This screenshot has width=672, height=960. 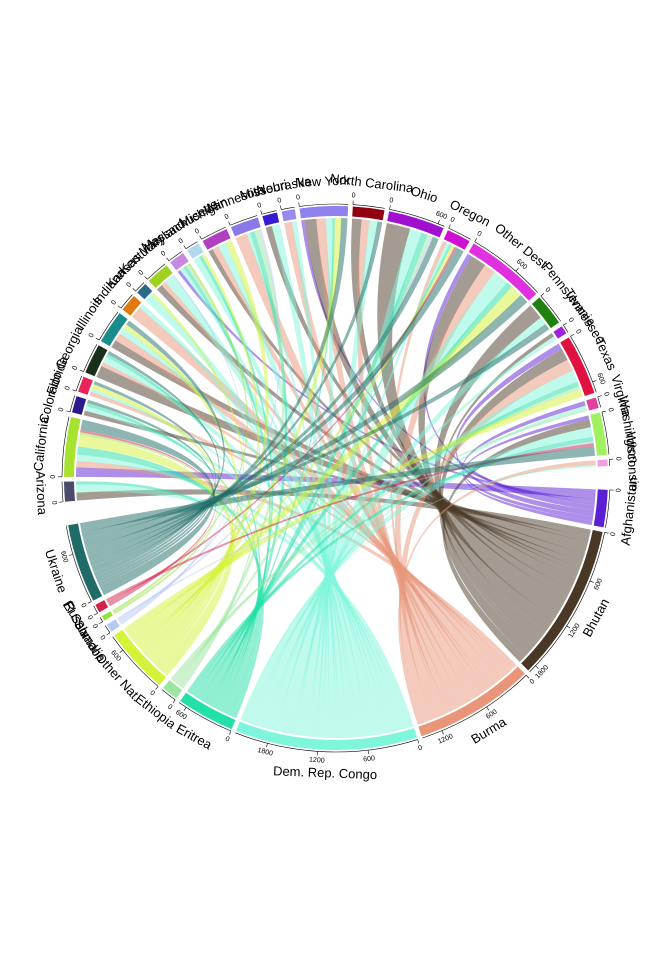 What do you see at coordinates (606, 354) in the screenshot?
I see `sector-label: Texas` at bounding box center [606, 354].